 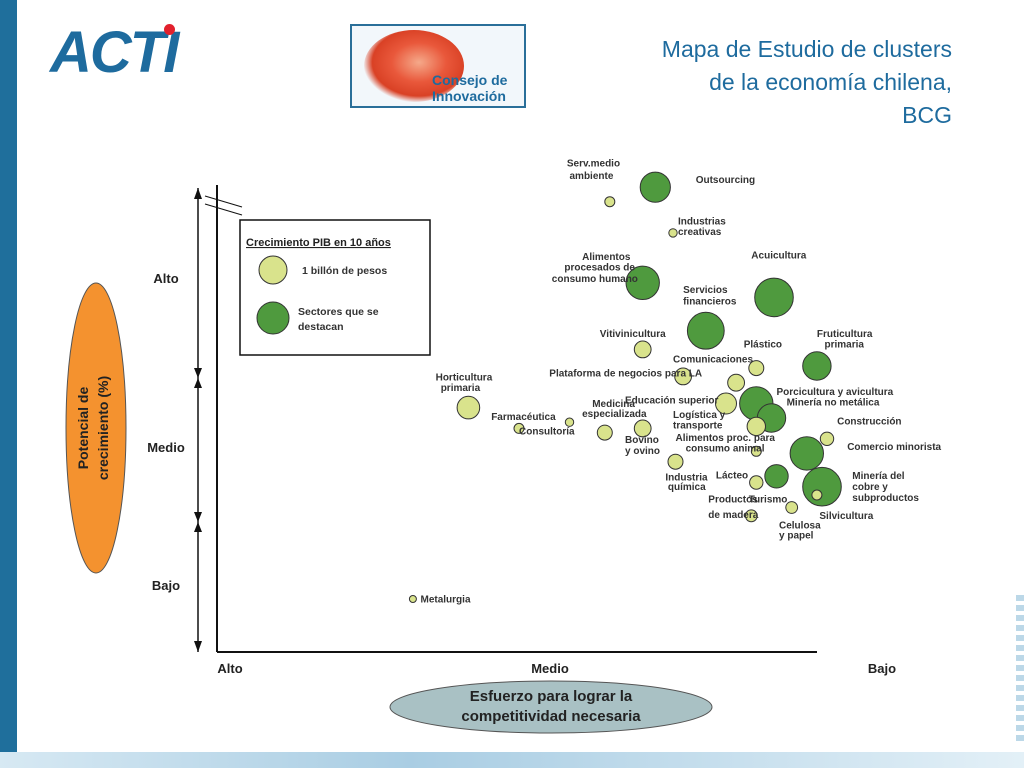 What do you see at coordinates (736, 382) in the screenshot?
I see `bubble-comunicaciones` at bounding box center [736, 382].